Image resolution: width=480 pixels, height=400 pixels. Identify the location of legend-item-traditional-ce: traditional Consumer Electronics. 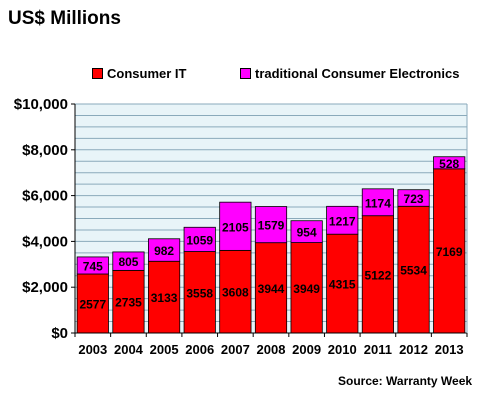
(349, 73).